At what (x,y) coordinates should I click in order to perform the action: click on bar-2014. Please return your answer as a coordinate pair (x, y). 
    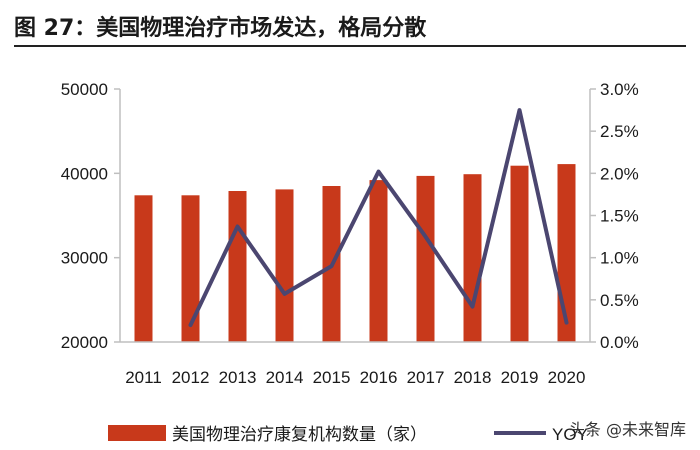
    Looking at the image, I should click on (284, 265).